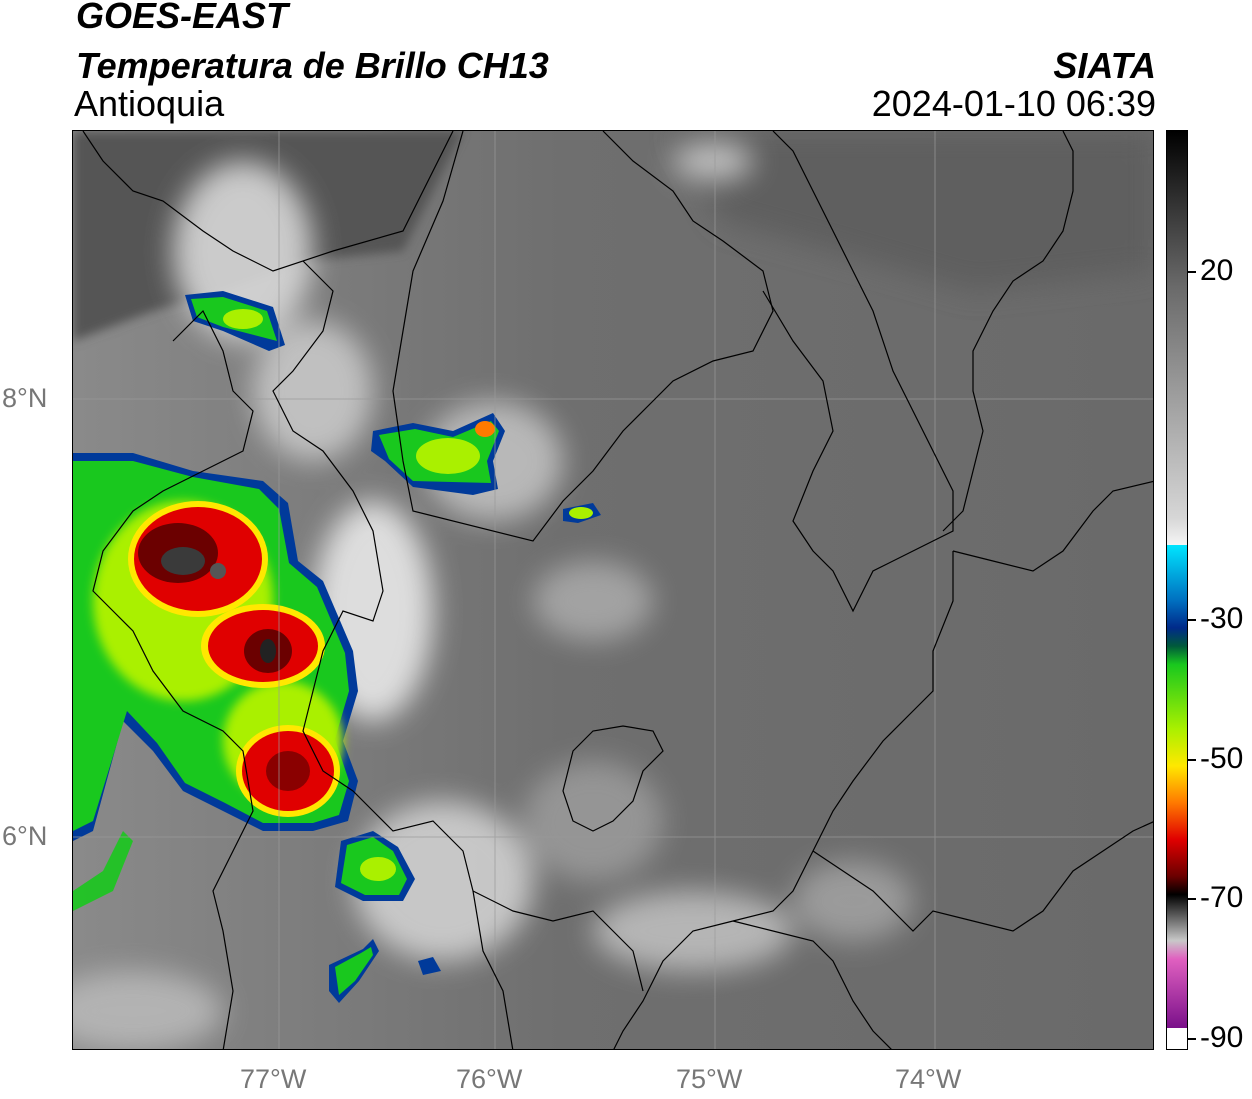 This screenshot has width=1252, height=1099. I want to click on colorbar-label: -70, so click(1222, 897).